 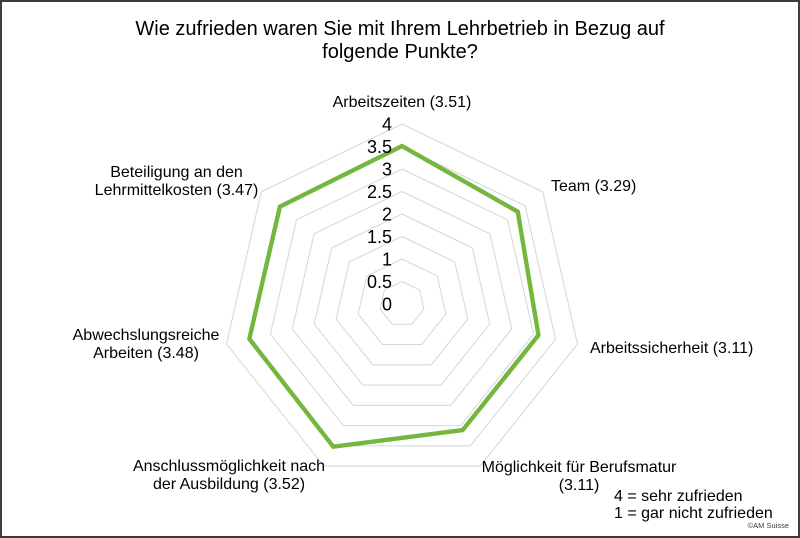 I want to click on grid-ring-1.5, so click(x=402, y=300).